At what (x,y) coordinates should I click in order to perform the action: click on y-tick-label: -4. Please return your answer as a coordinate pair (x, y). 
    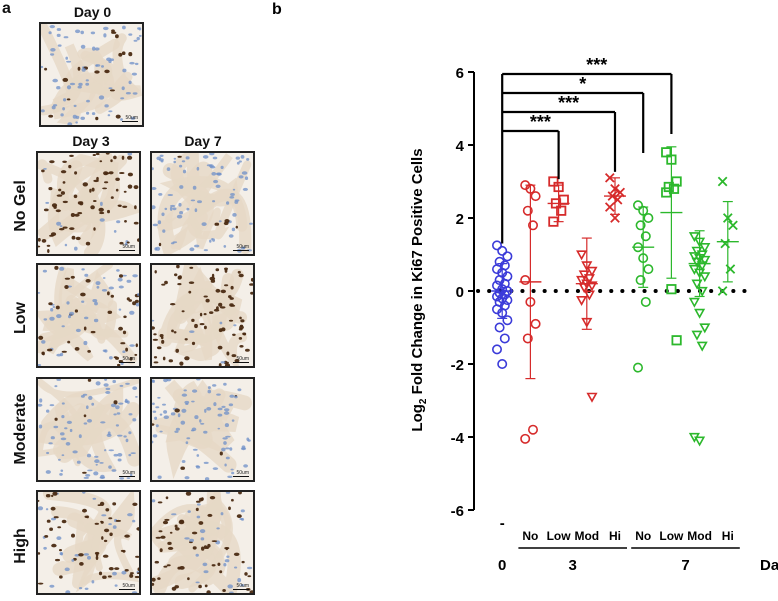
    Looking at the image, I should click on (458, 438).